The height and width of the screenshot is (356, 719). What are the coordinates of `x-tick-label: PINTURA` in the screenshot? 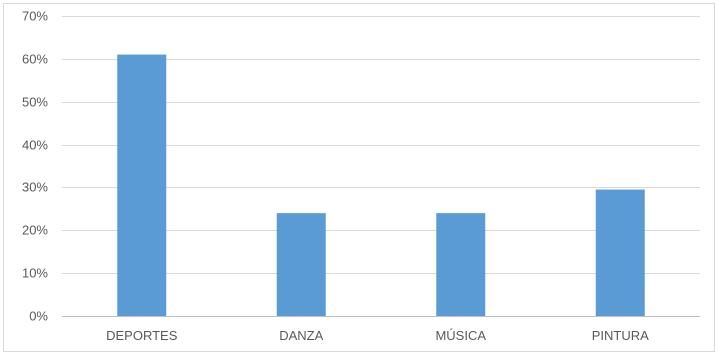 It's located at (620, 335).